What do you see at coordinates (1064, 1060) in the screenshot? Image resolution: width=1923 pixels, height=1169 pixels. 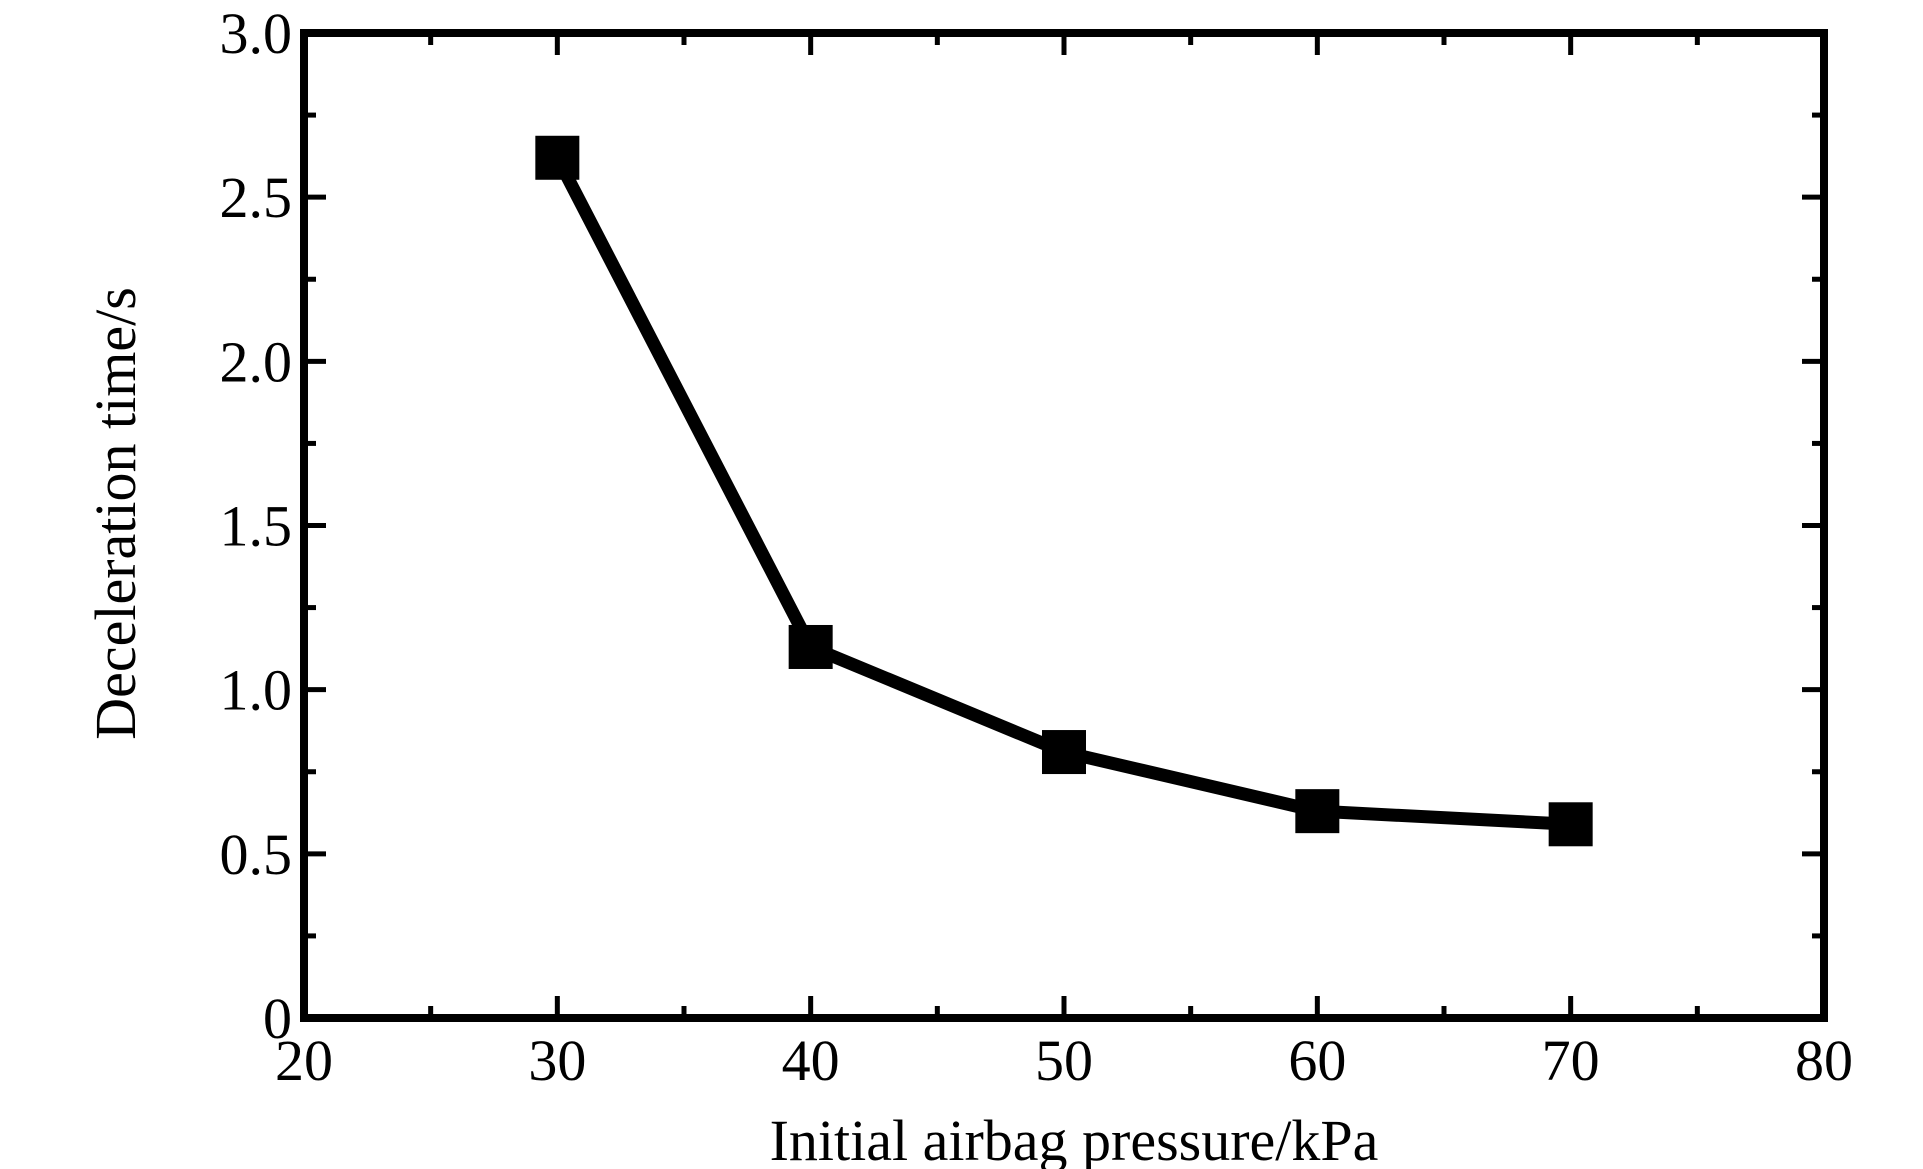 I see `x-tick-label: 50` at bounding box center [1064, 1060].